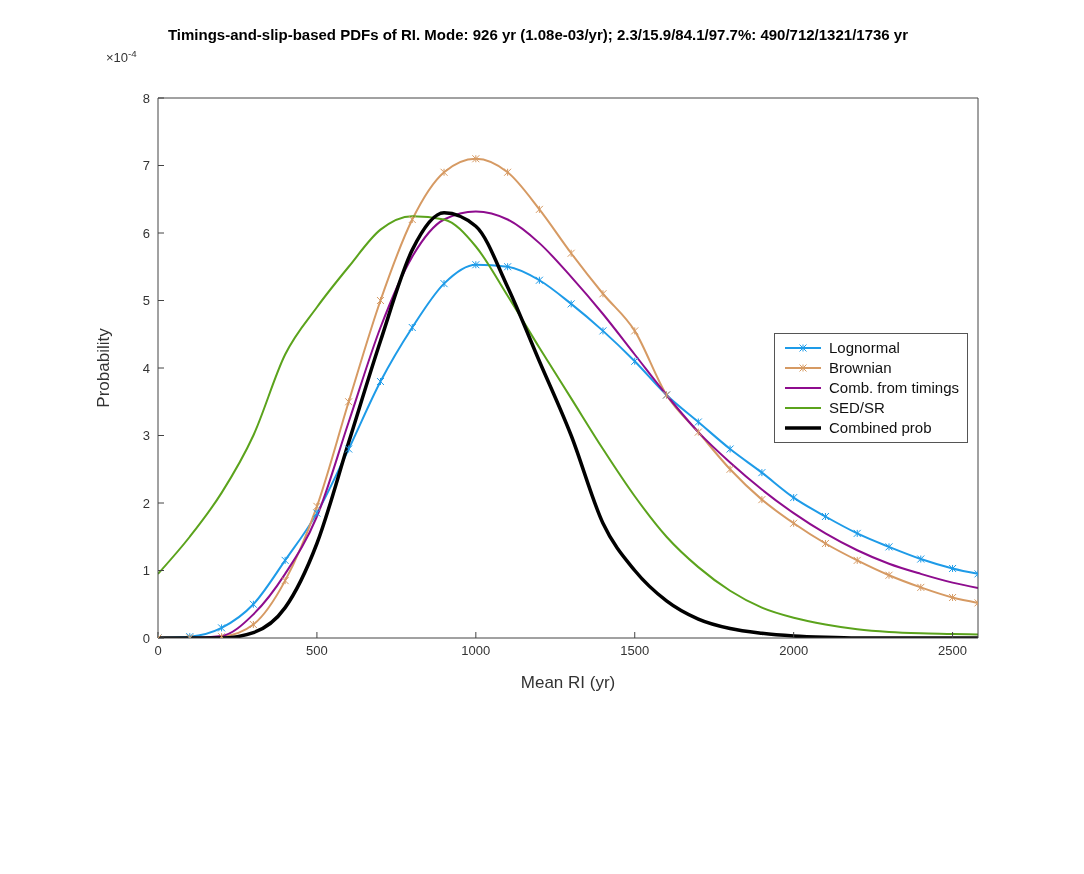  Describe the element at coordinates (953, 651) in the screenshot. I see `x-tick-label: 2500` at that location.